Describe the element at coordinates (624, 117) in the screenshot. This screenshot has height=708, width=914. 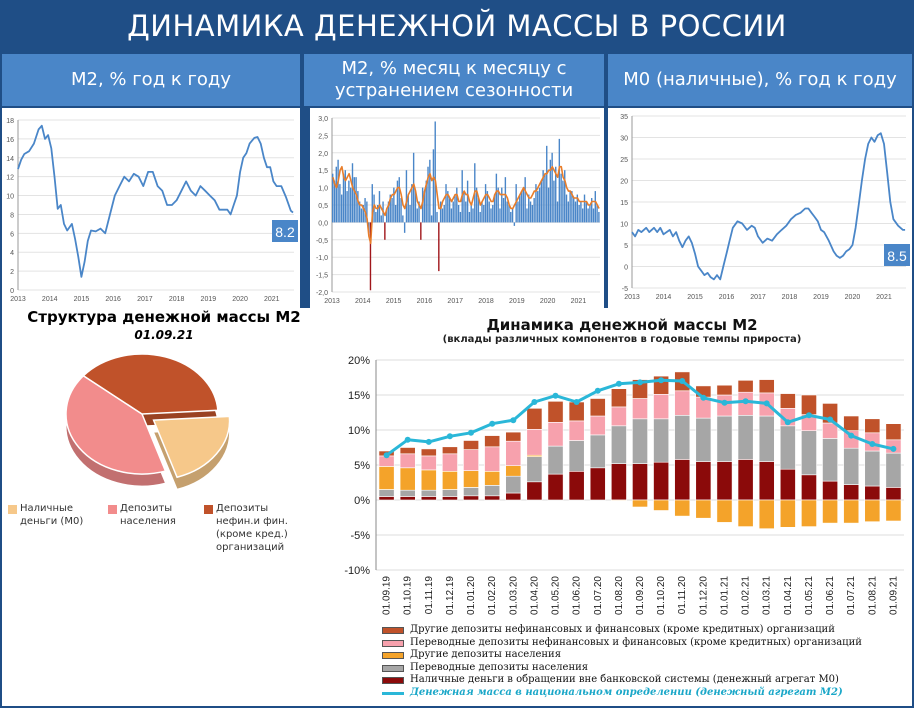
I see `y-tick-label: 35` at that location.